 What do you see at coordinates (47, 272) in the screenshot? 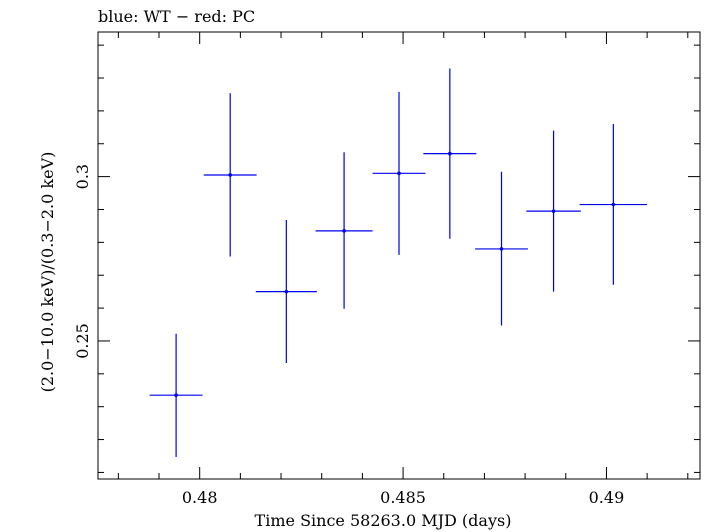
I see `y-axis-label: (2.0−10.0 keV)/(0.3−2.0 keV)` at bounding box center [47, 272].